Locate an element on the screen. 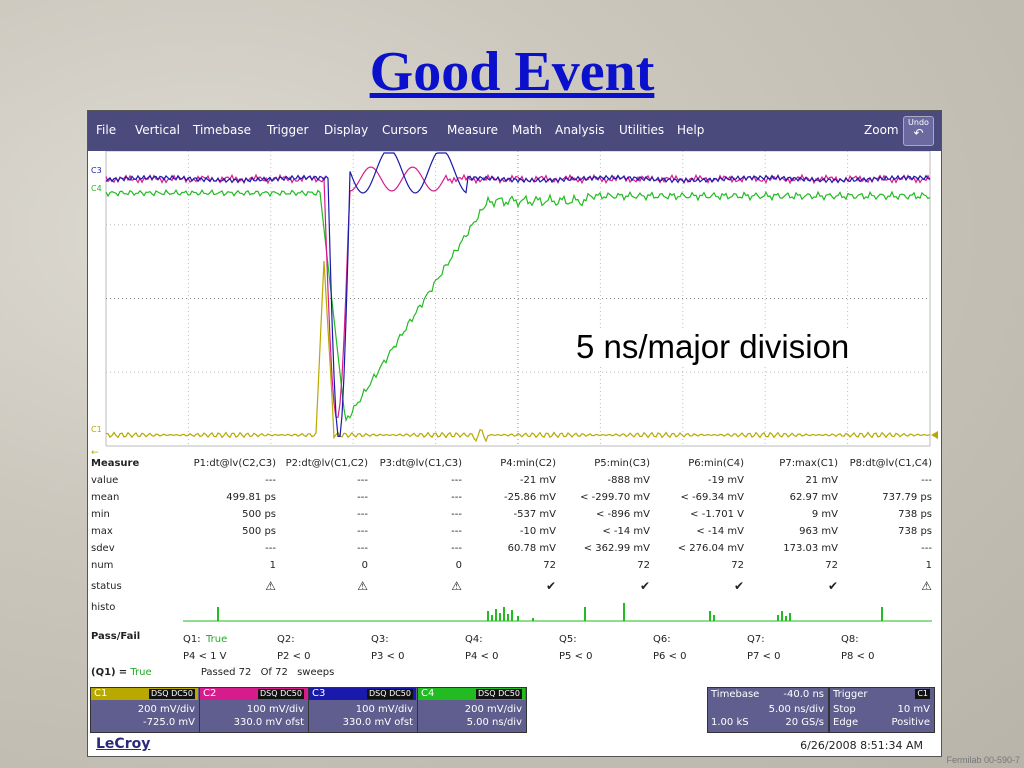  measure-cell: -25.86 mV is located at coordinates (530, 497).